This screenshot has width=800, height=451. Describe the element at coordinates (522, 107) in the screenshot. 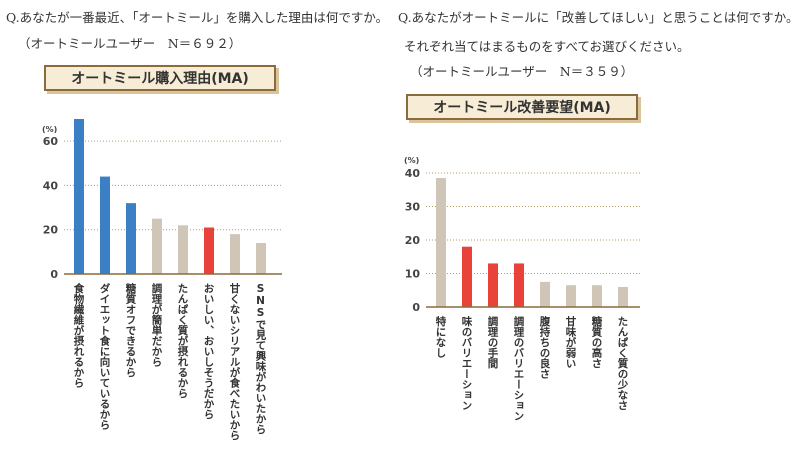

I see `right-chart-title: オートミール改善要望(MA)` at that location.